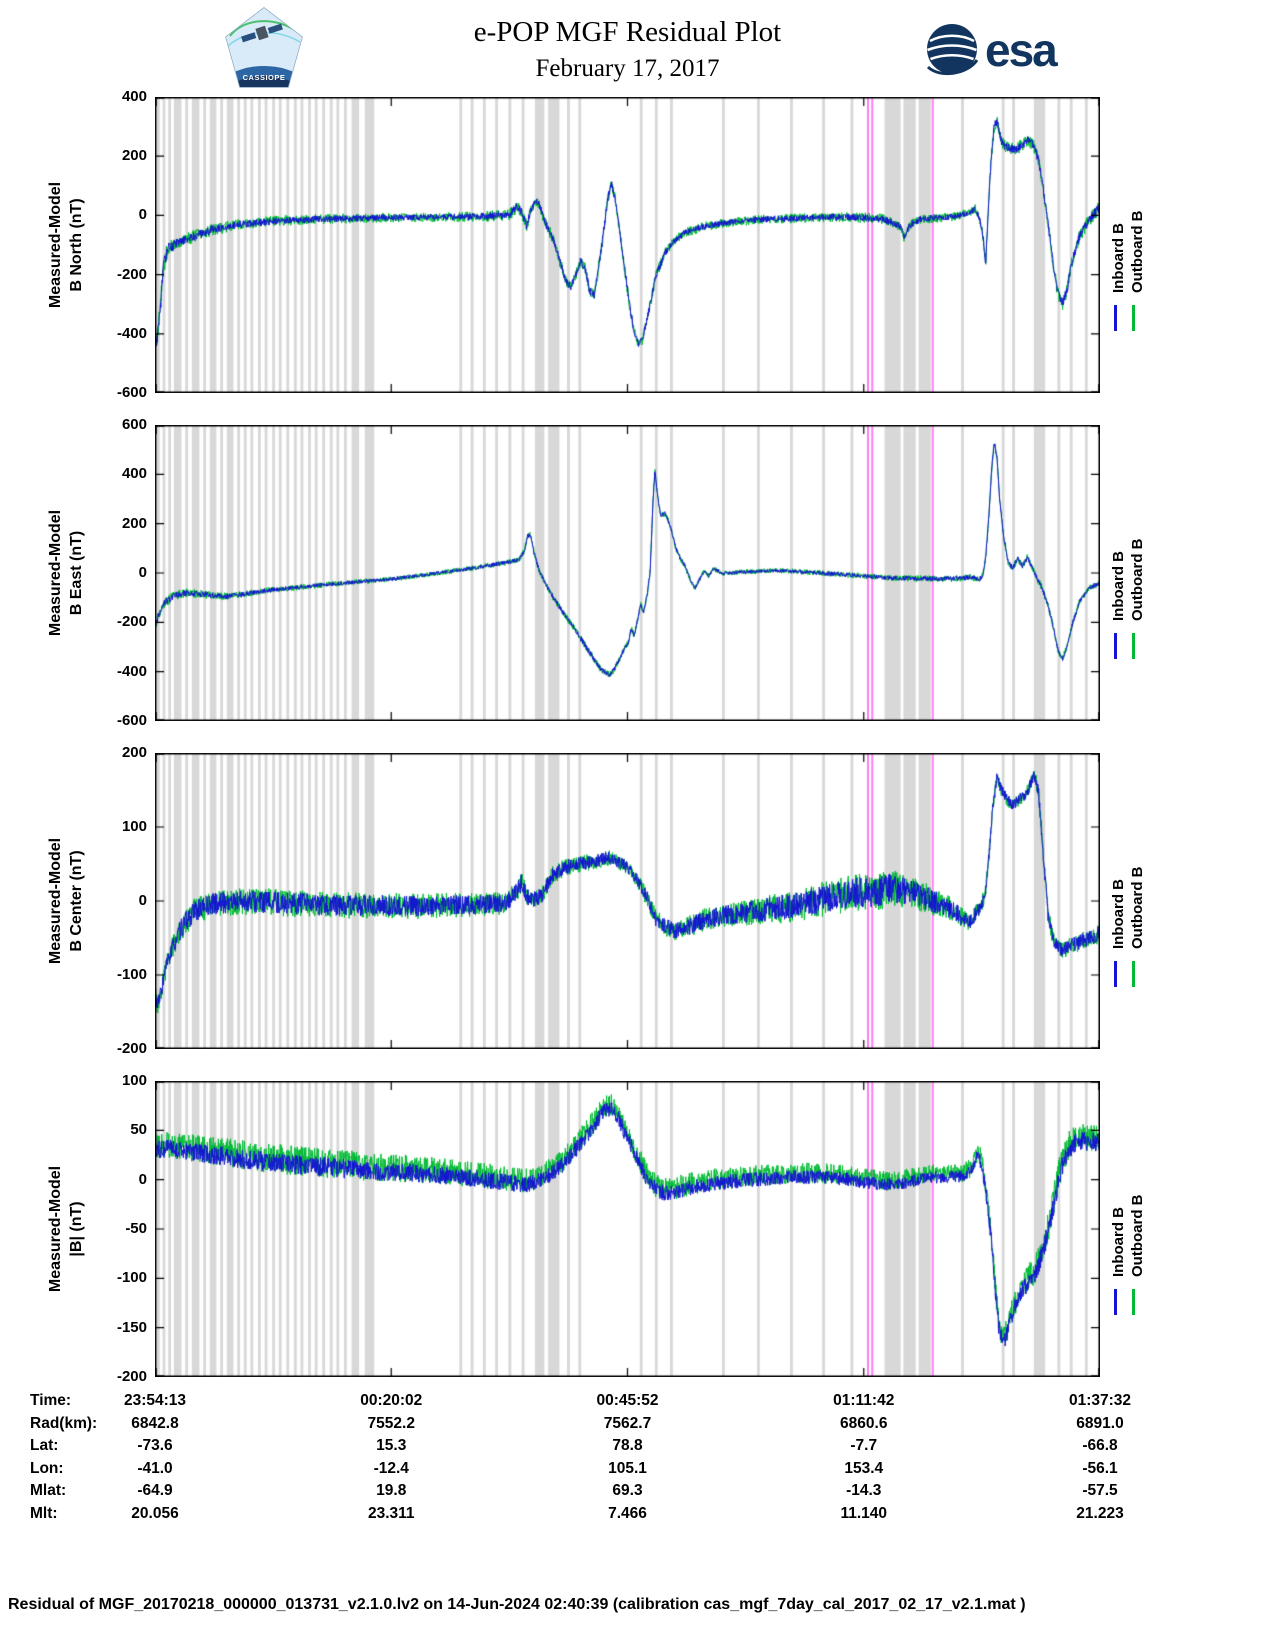 This screenshot has width=1275, height=1650. I want to click on y-tick-label: 600, so click(134, 424).